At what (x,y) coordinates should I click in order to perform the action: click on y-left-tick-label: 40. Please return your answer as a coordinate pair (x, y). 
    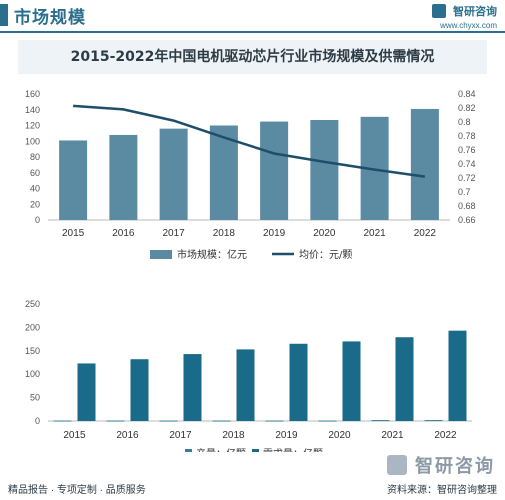
    Looking at the image, I should click on (35, 189).